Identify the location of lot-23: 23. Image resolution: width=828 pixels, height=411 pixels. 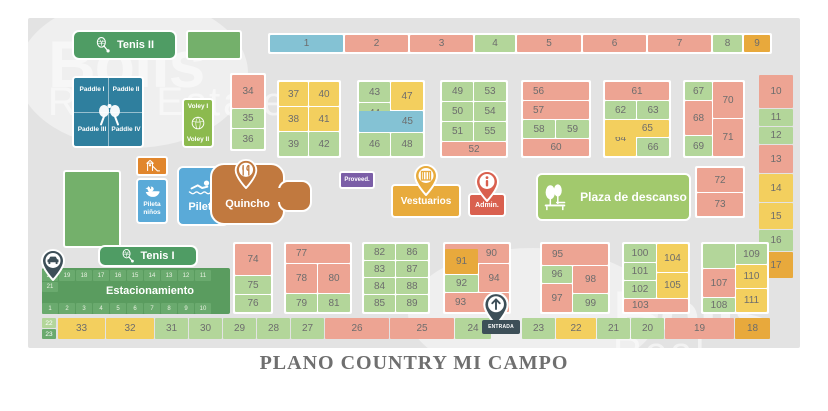
(49, 334).